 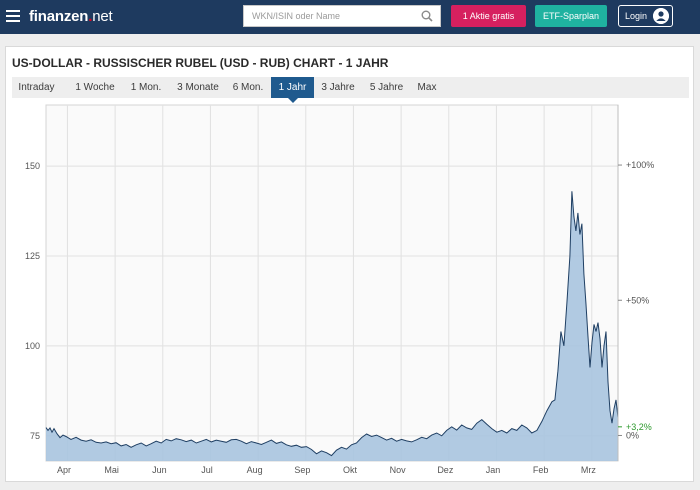 I want to click on free-stock-button: 1 Aktie gratis, so click(x=488, y=16).